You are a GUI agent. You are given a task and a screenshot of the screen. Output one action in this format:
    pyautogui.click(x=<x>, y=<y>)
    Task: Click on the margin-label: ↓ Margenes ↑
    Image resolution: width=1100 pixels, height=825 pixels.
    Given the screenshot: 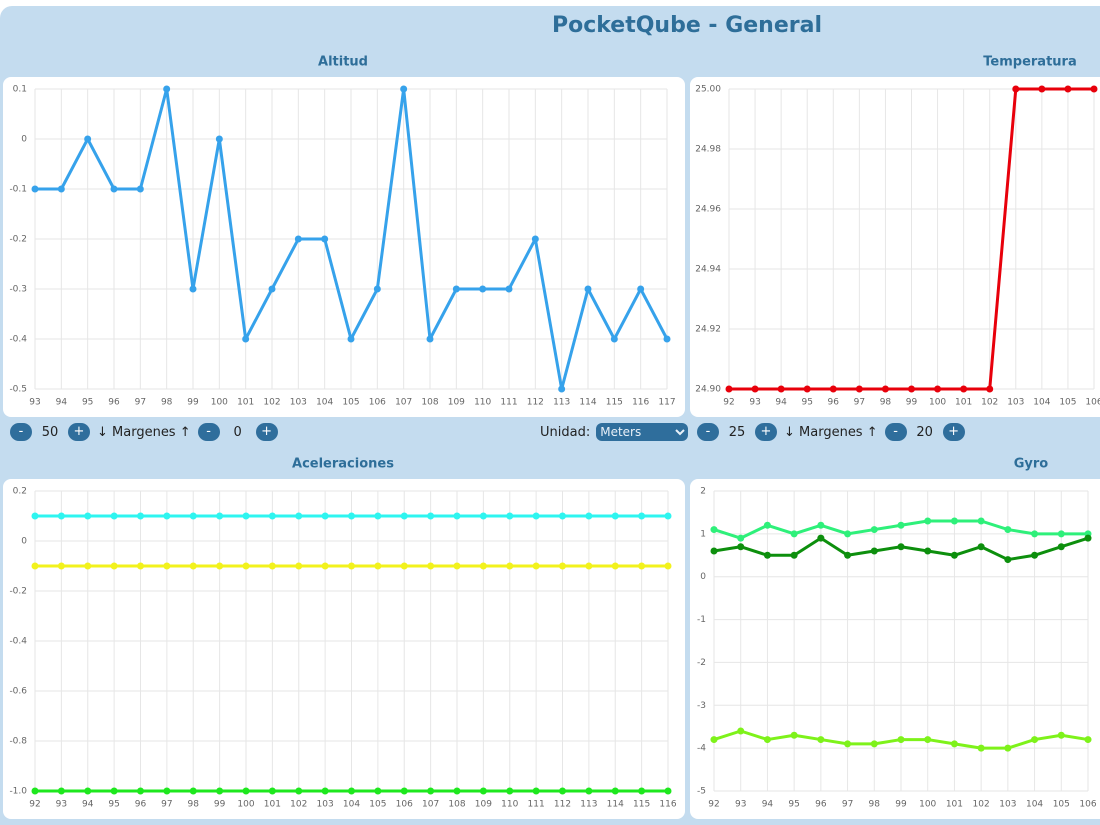 What is the action you would take?
    pyautogui.click(x=831, y=432)
    